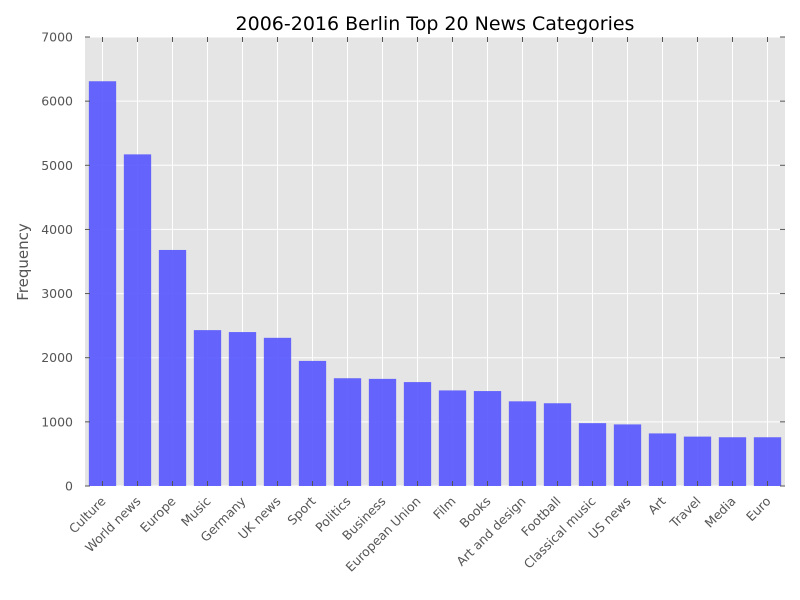 Image resolution: width=800 pixels, height=600 pixels. What do you see at coordinates (312, 423) in the screenshot?
I see `bar-sport` at bounding box center [312, 423].